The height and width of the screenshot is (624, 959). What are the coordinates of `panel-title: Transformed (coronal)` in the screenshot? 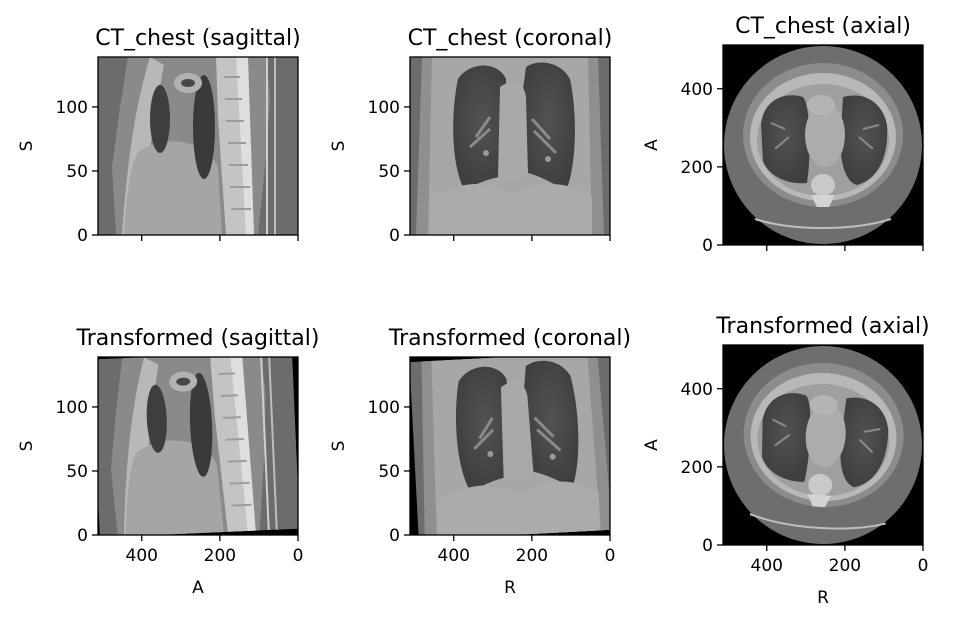 It's located at (509, 338).